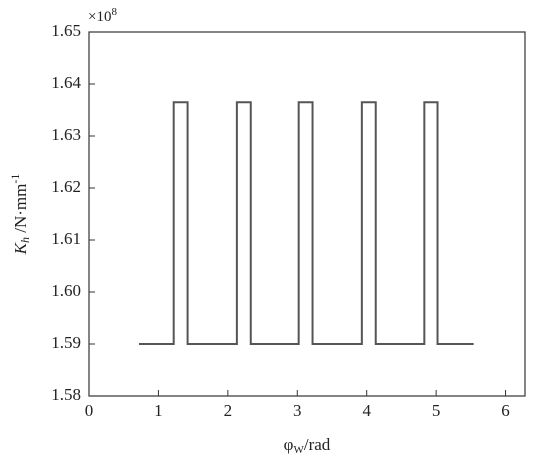 The height and width of the screenshot is (472, 550). I want to click on x-tick-label: 2, so click(228, 410).